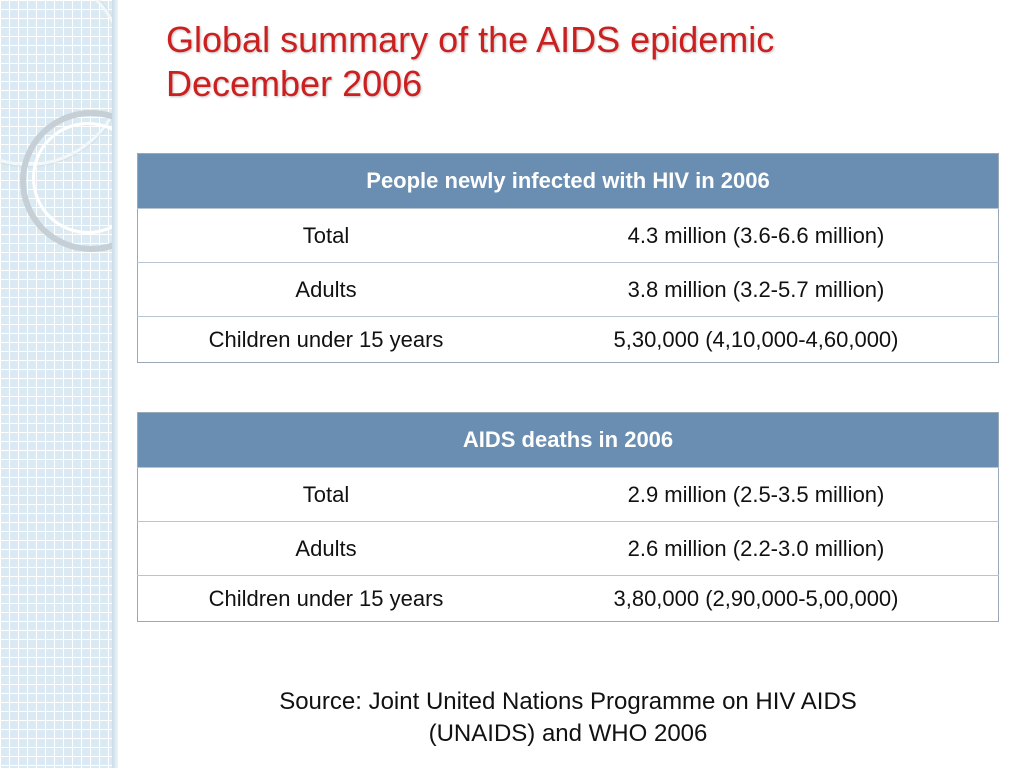 The height and width of the screenshot is (768, 1024). Describe the element at coordinates (115, 384) in the screenshot. I see `side-panel-edge` at that location.